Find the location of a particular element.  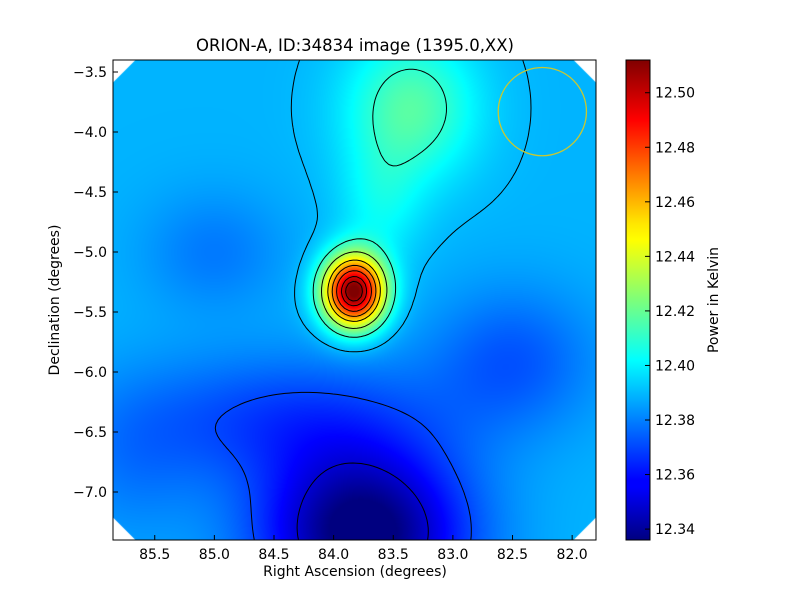

x-tick-82.0: 82.0 is located at coordinates (572, 549).